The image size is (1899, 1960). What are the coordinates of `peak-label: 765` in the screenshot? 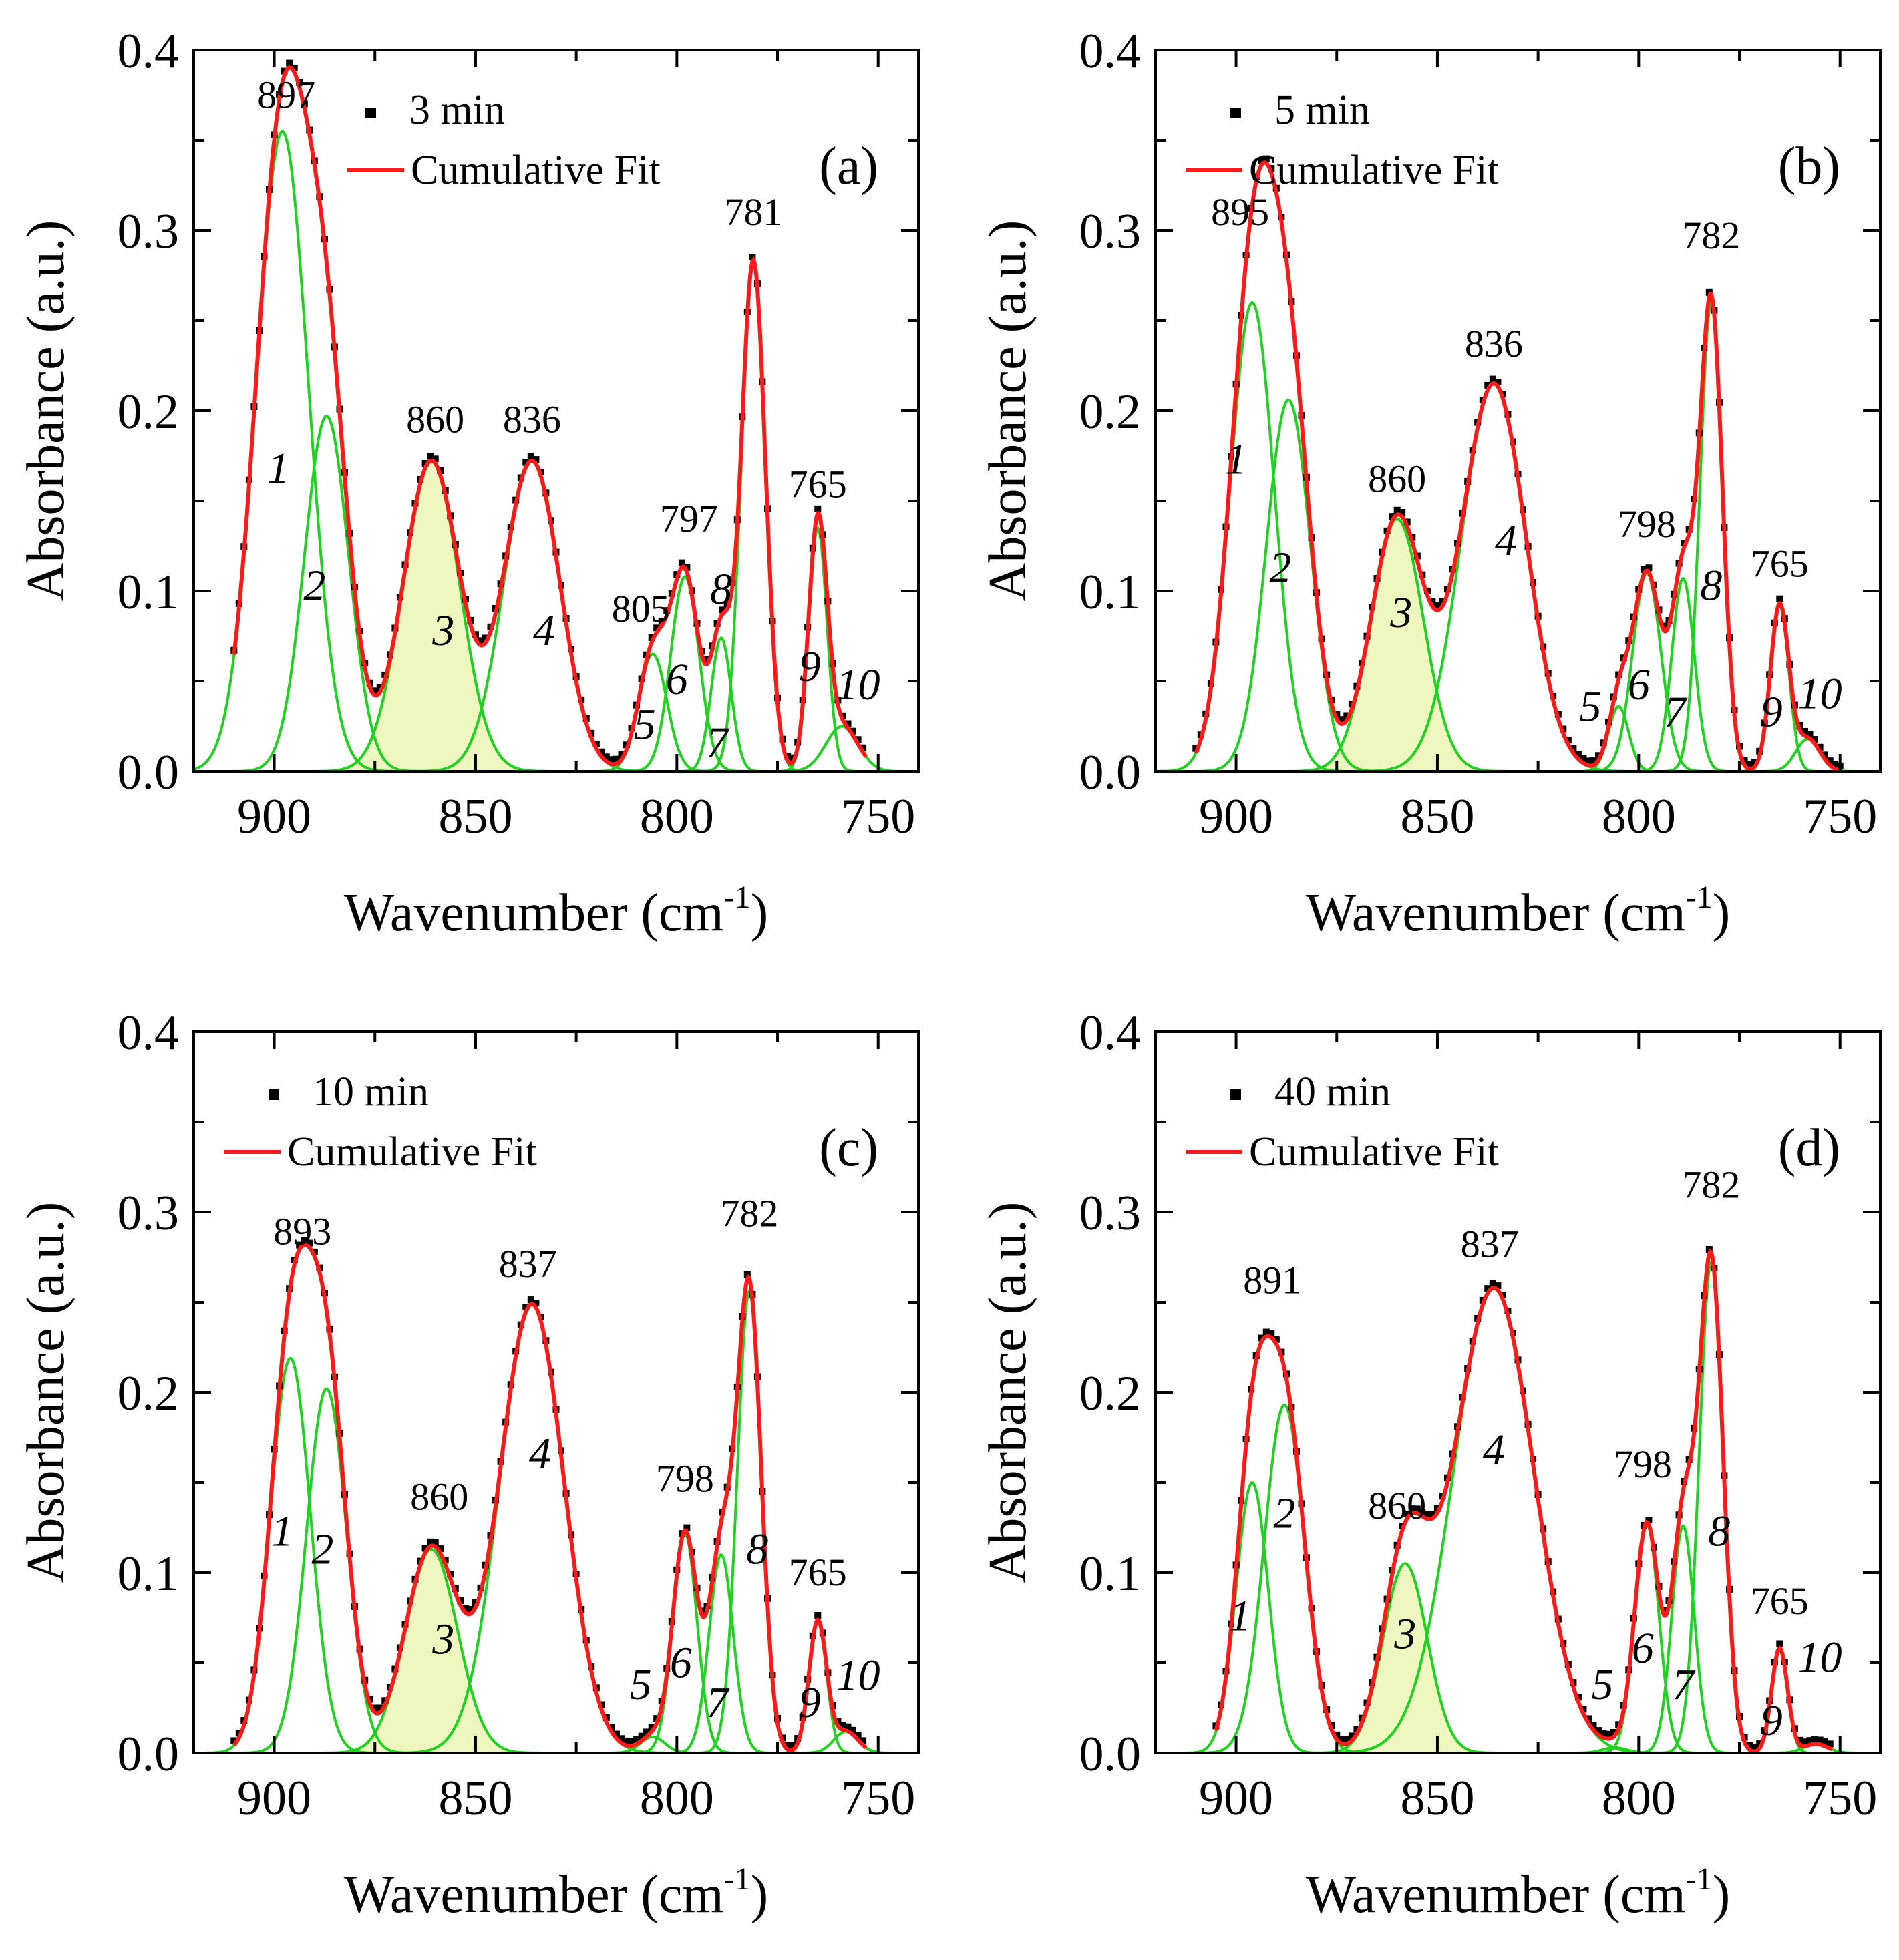 It's located at (1780, 563).